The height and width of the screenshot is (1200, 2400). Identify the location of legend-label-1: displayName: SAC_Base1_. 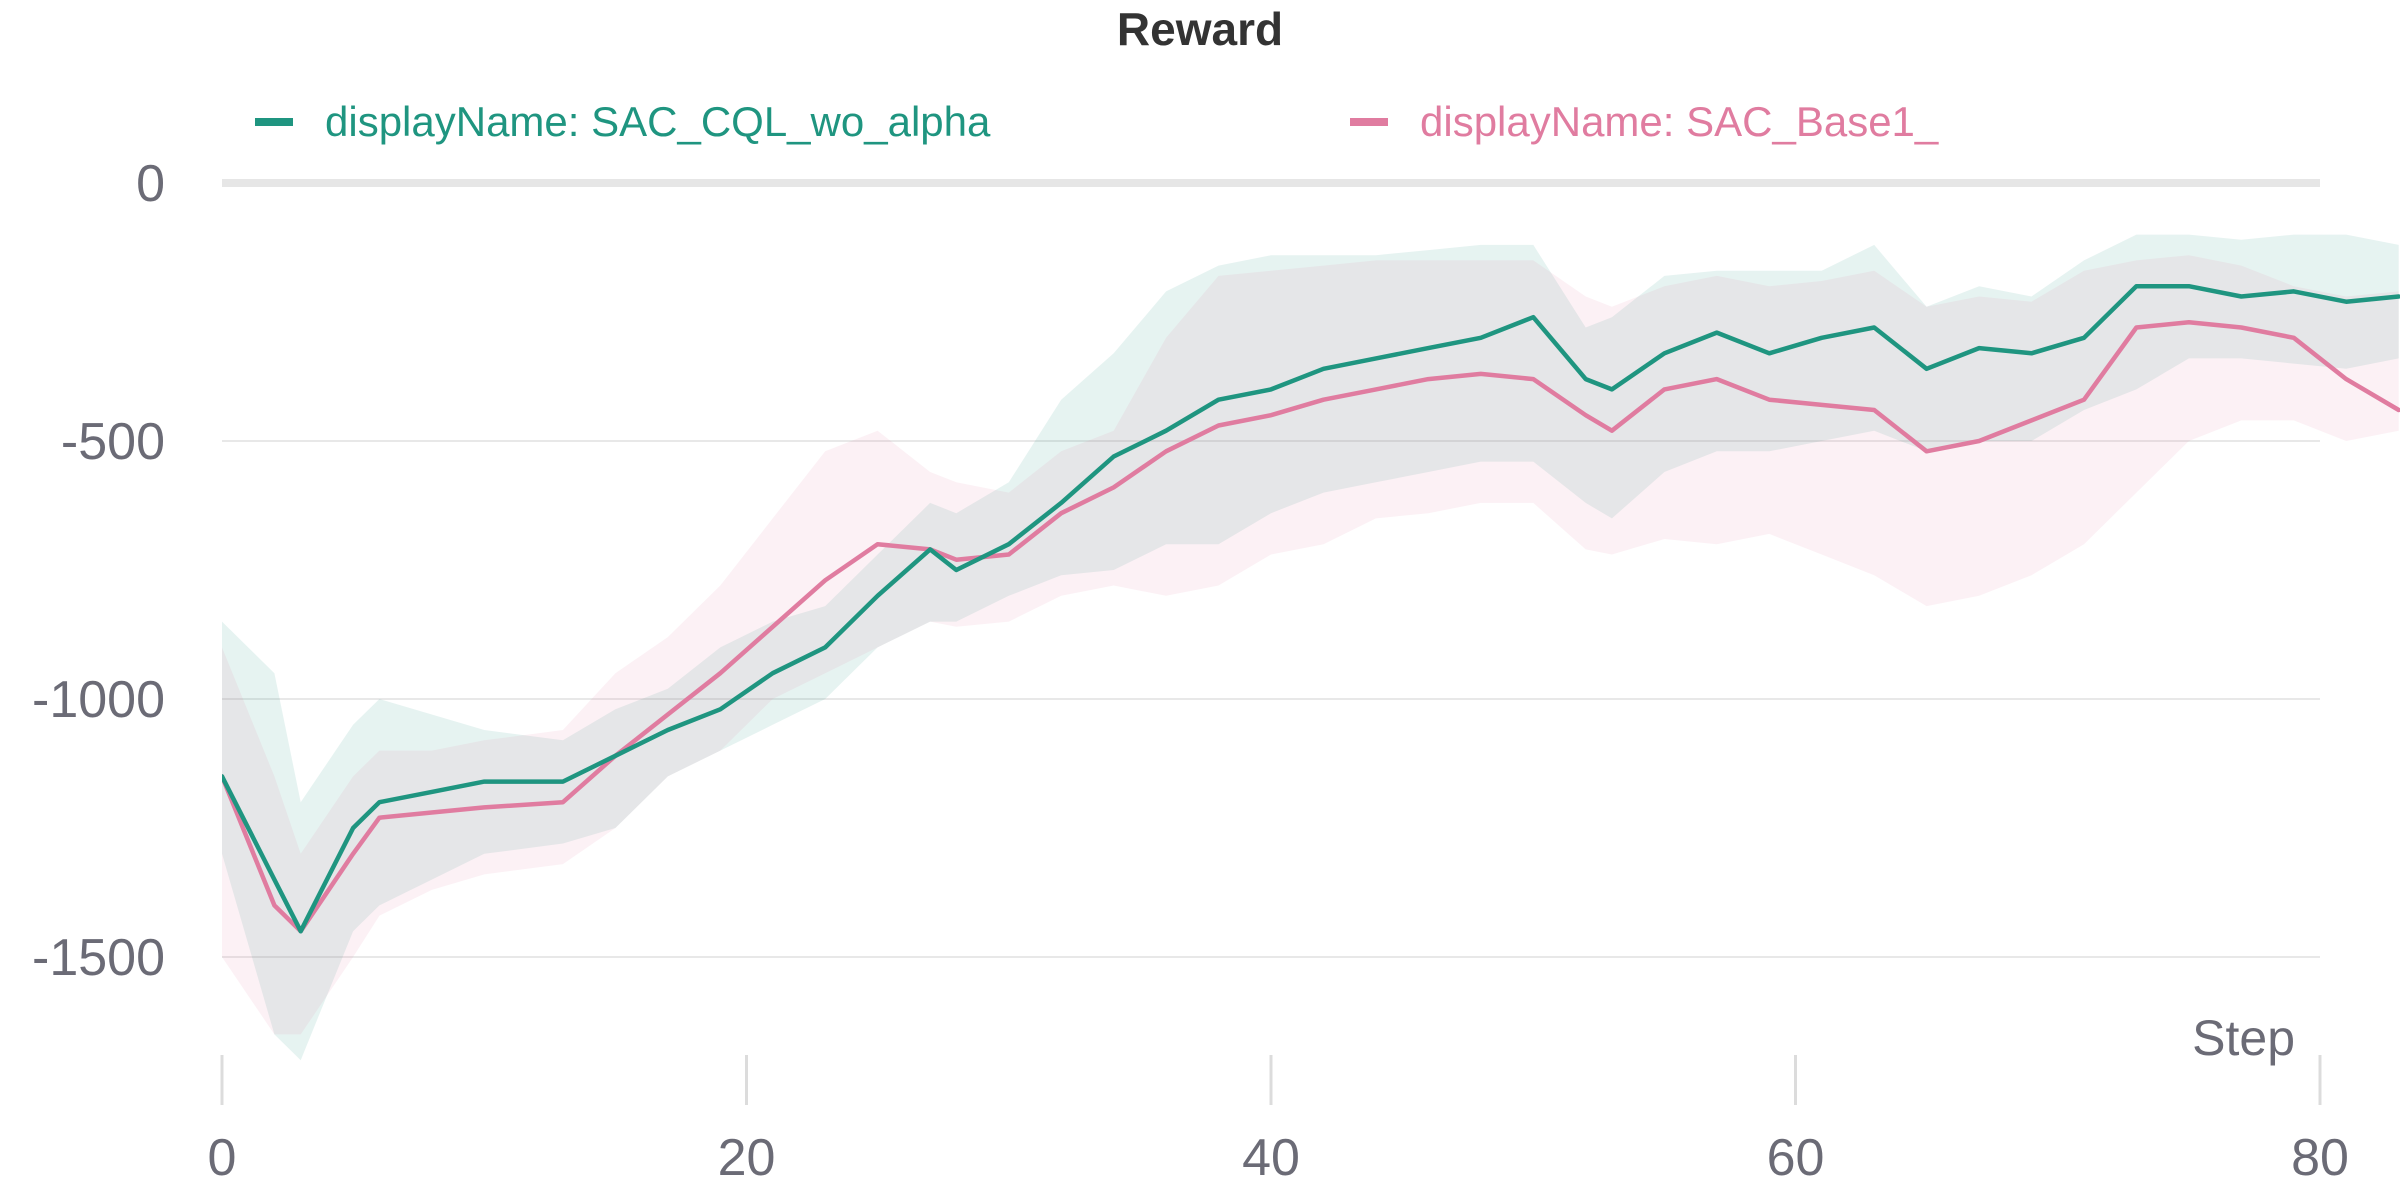
(1679, 121).